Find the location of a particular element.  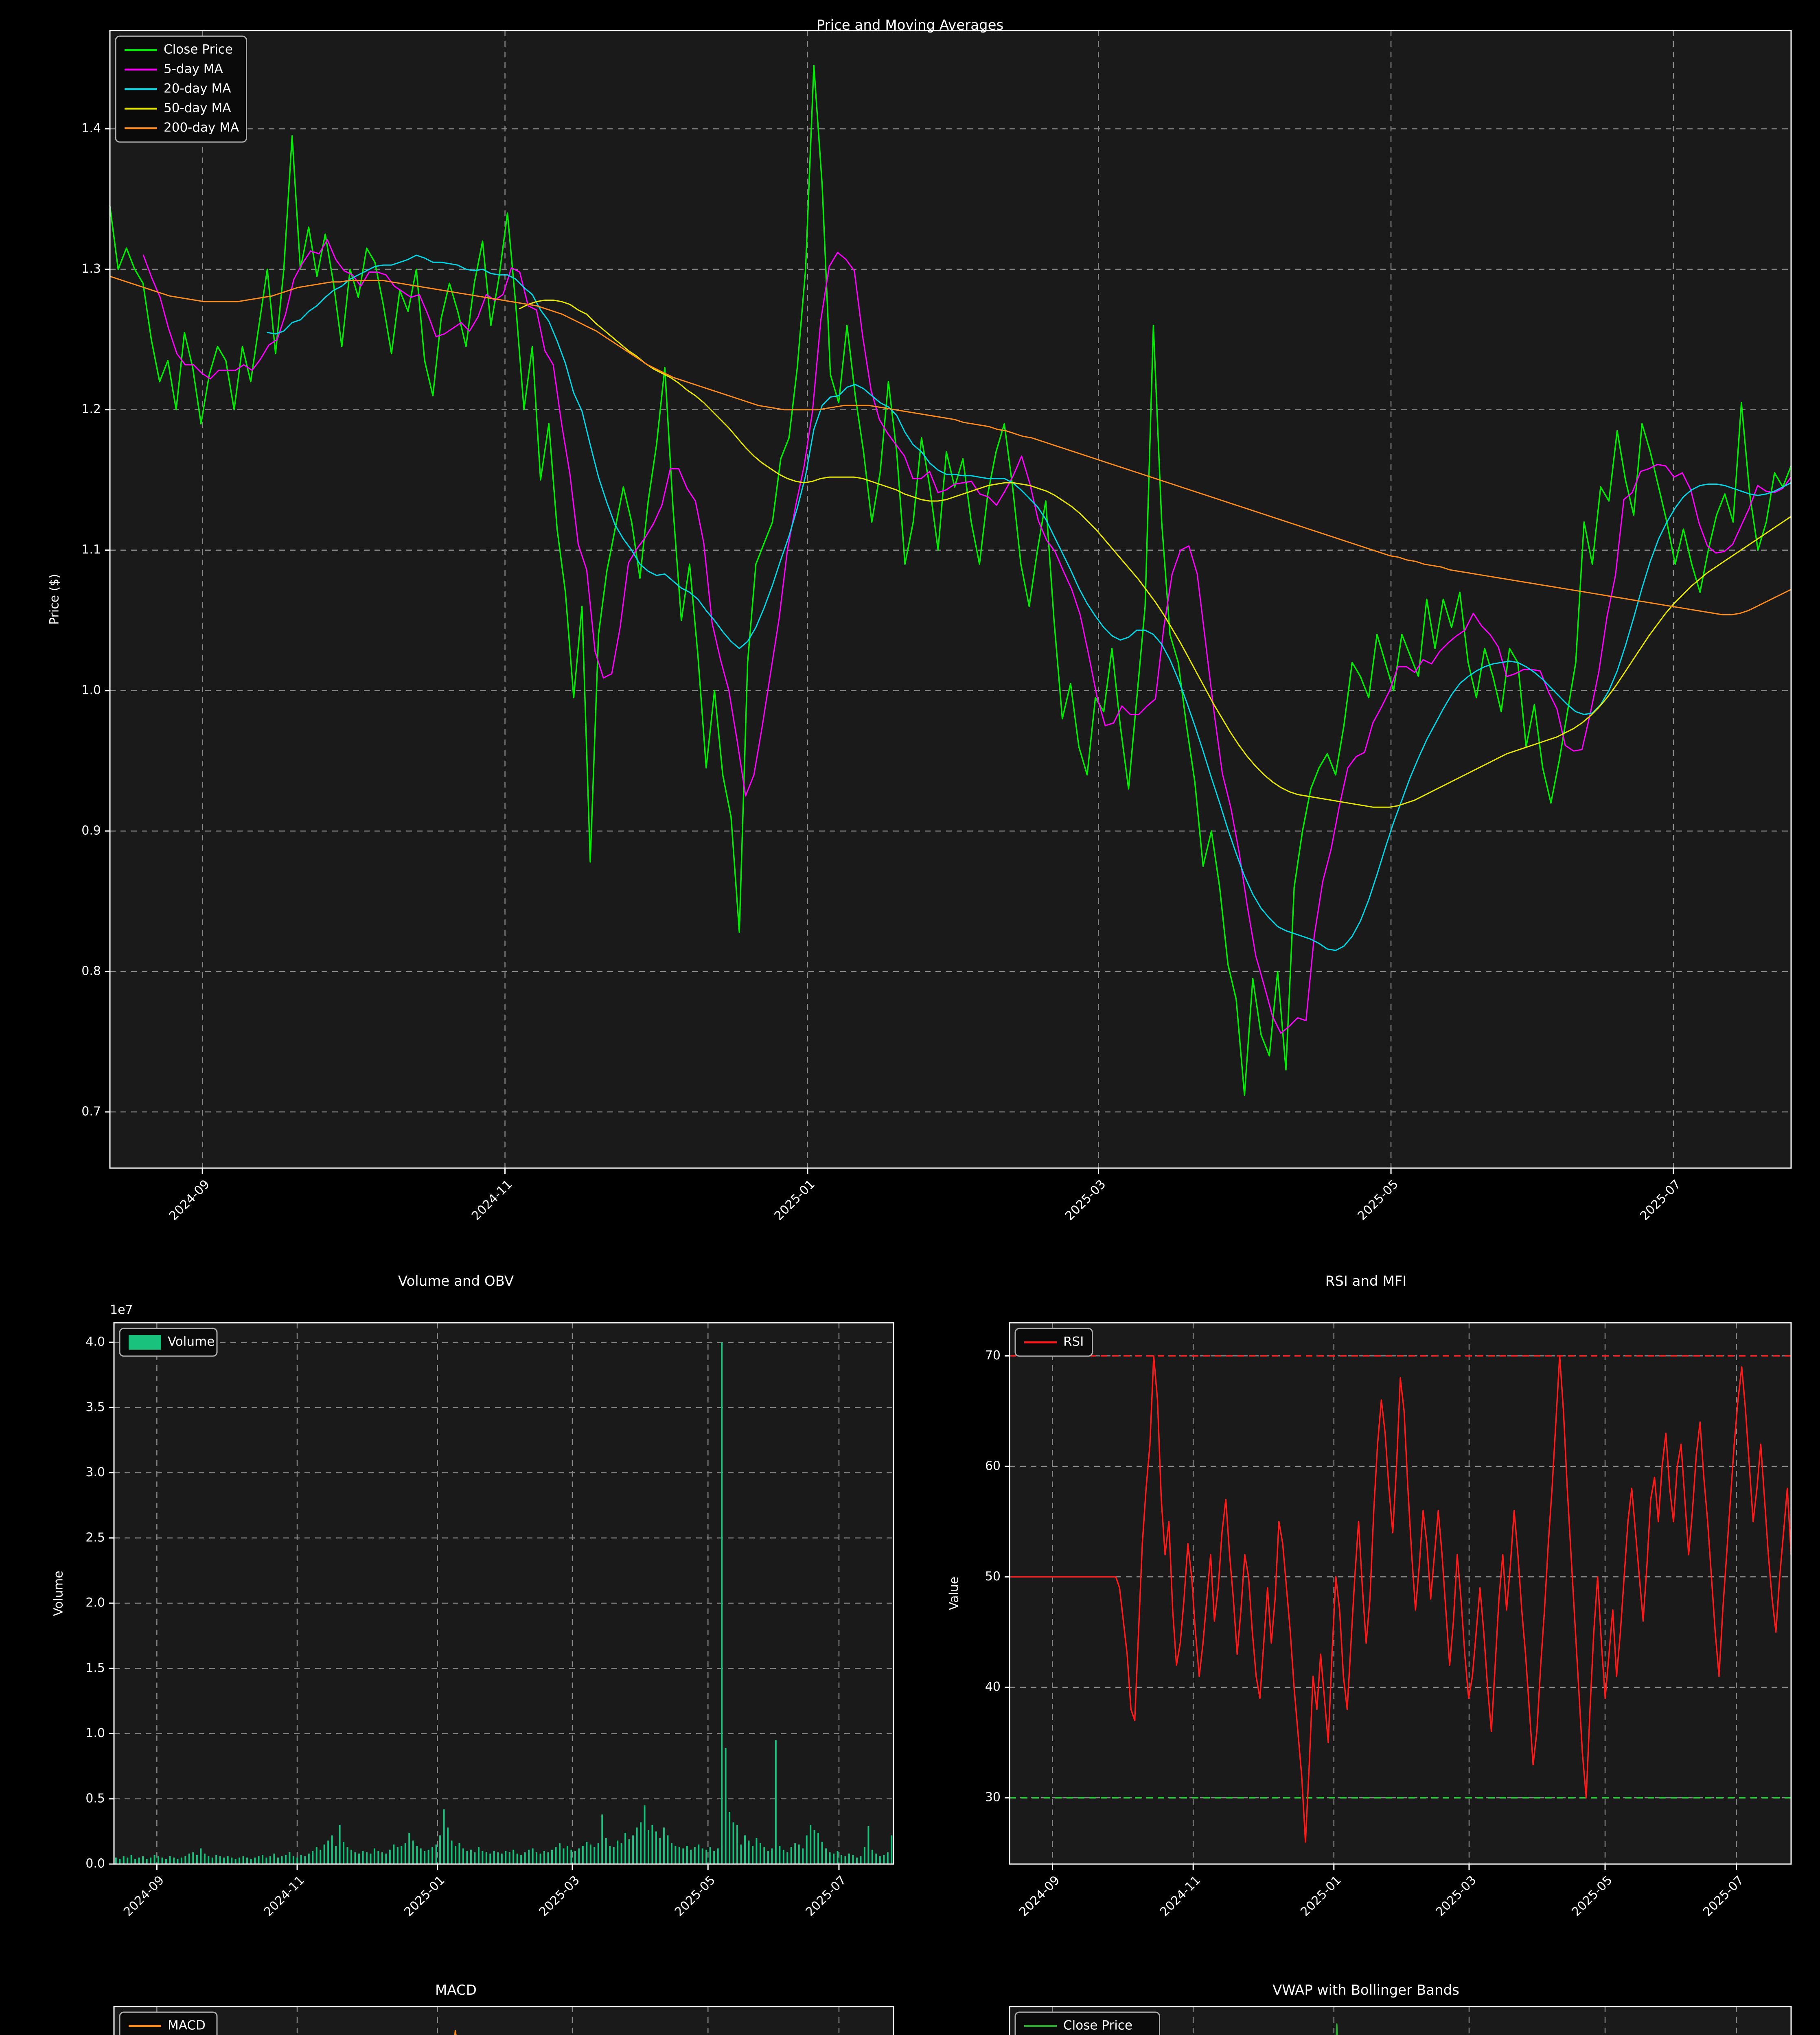

chart-title-price_ma: Price and Moving Averages is located at coordinates (910, 25).